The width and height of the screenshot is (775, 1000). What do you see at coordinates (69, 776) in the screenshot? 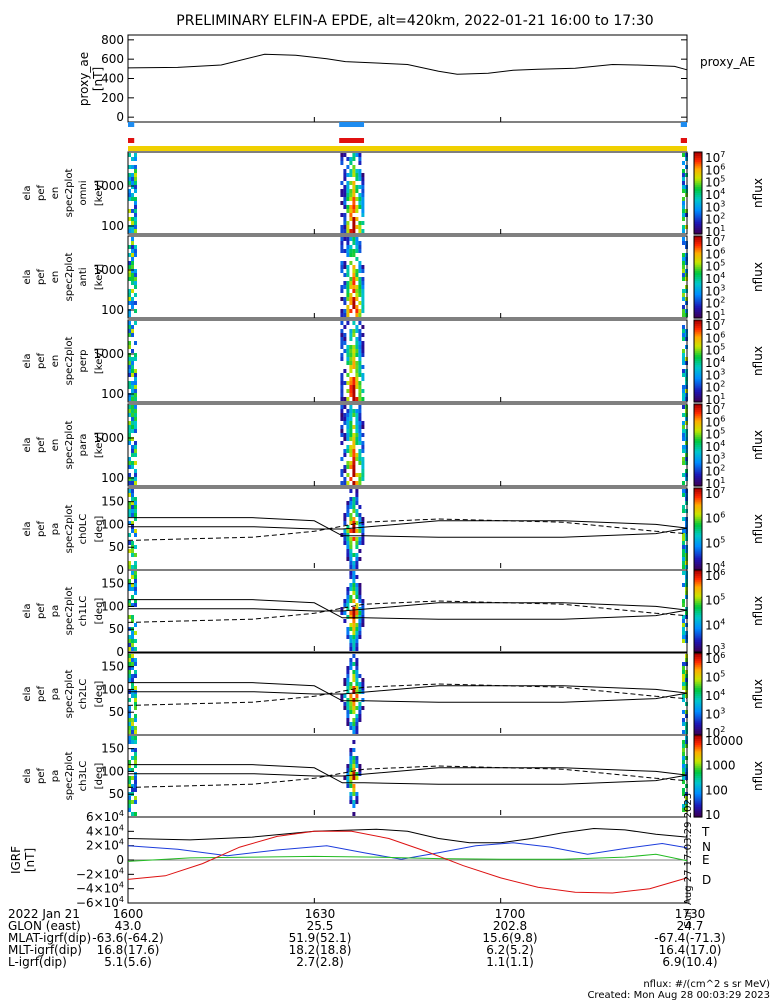
I see `spectrogram-ylabel: spec2plot` at bounding box center [69, 776].